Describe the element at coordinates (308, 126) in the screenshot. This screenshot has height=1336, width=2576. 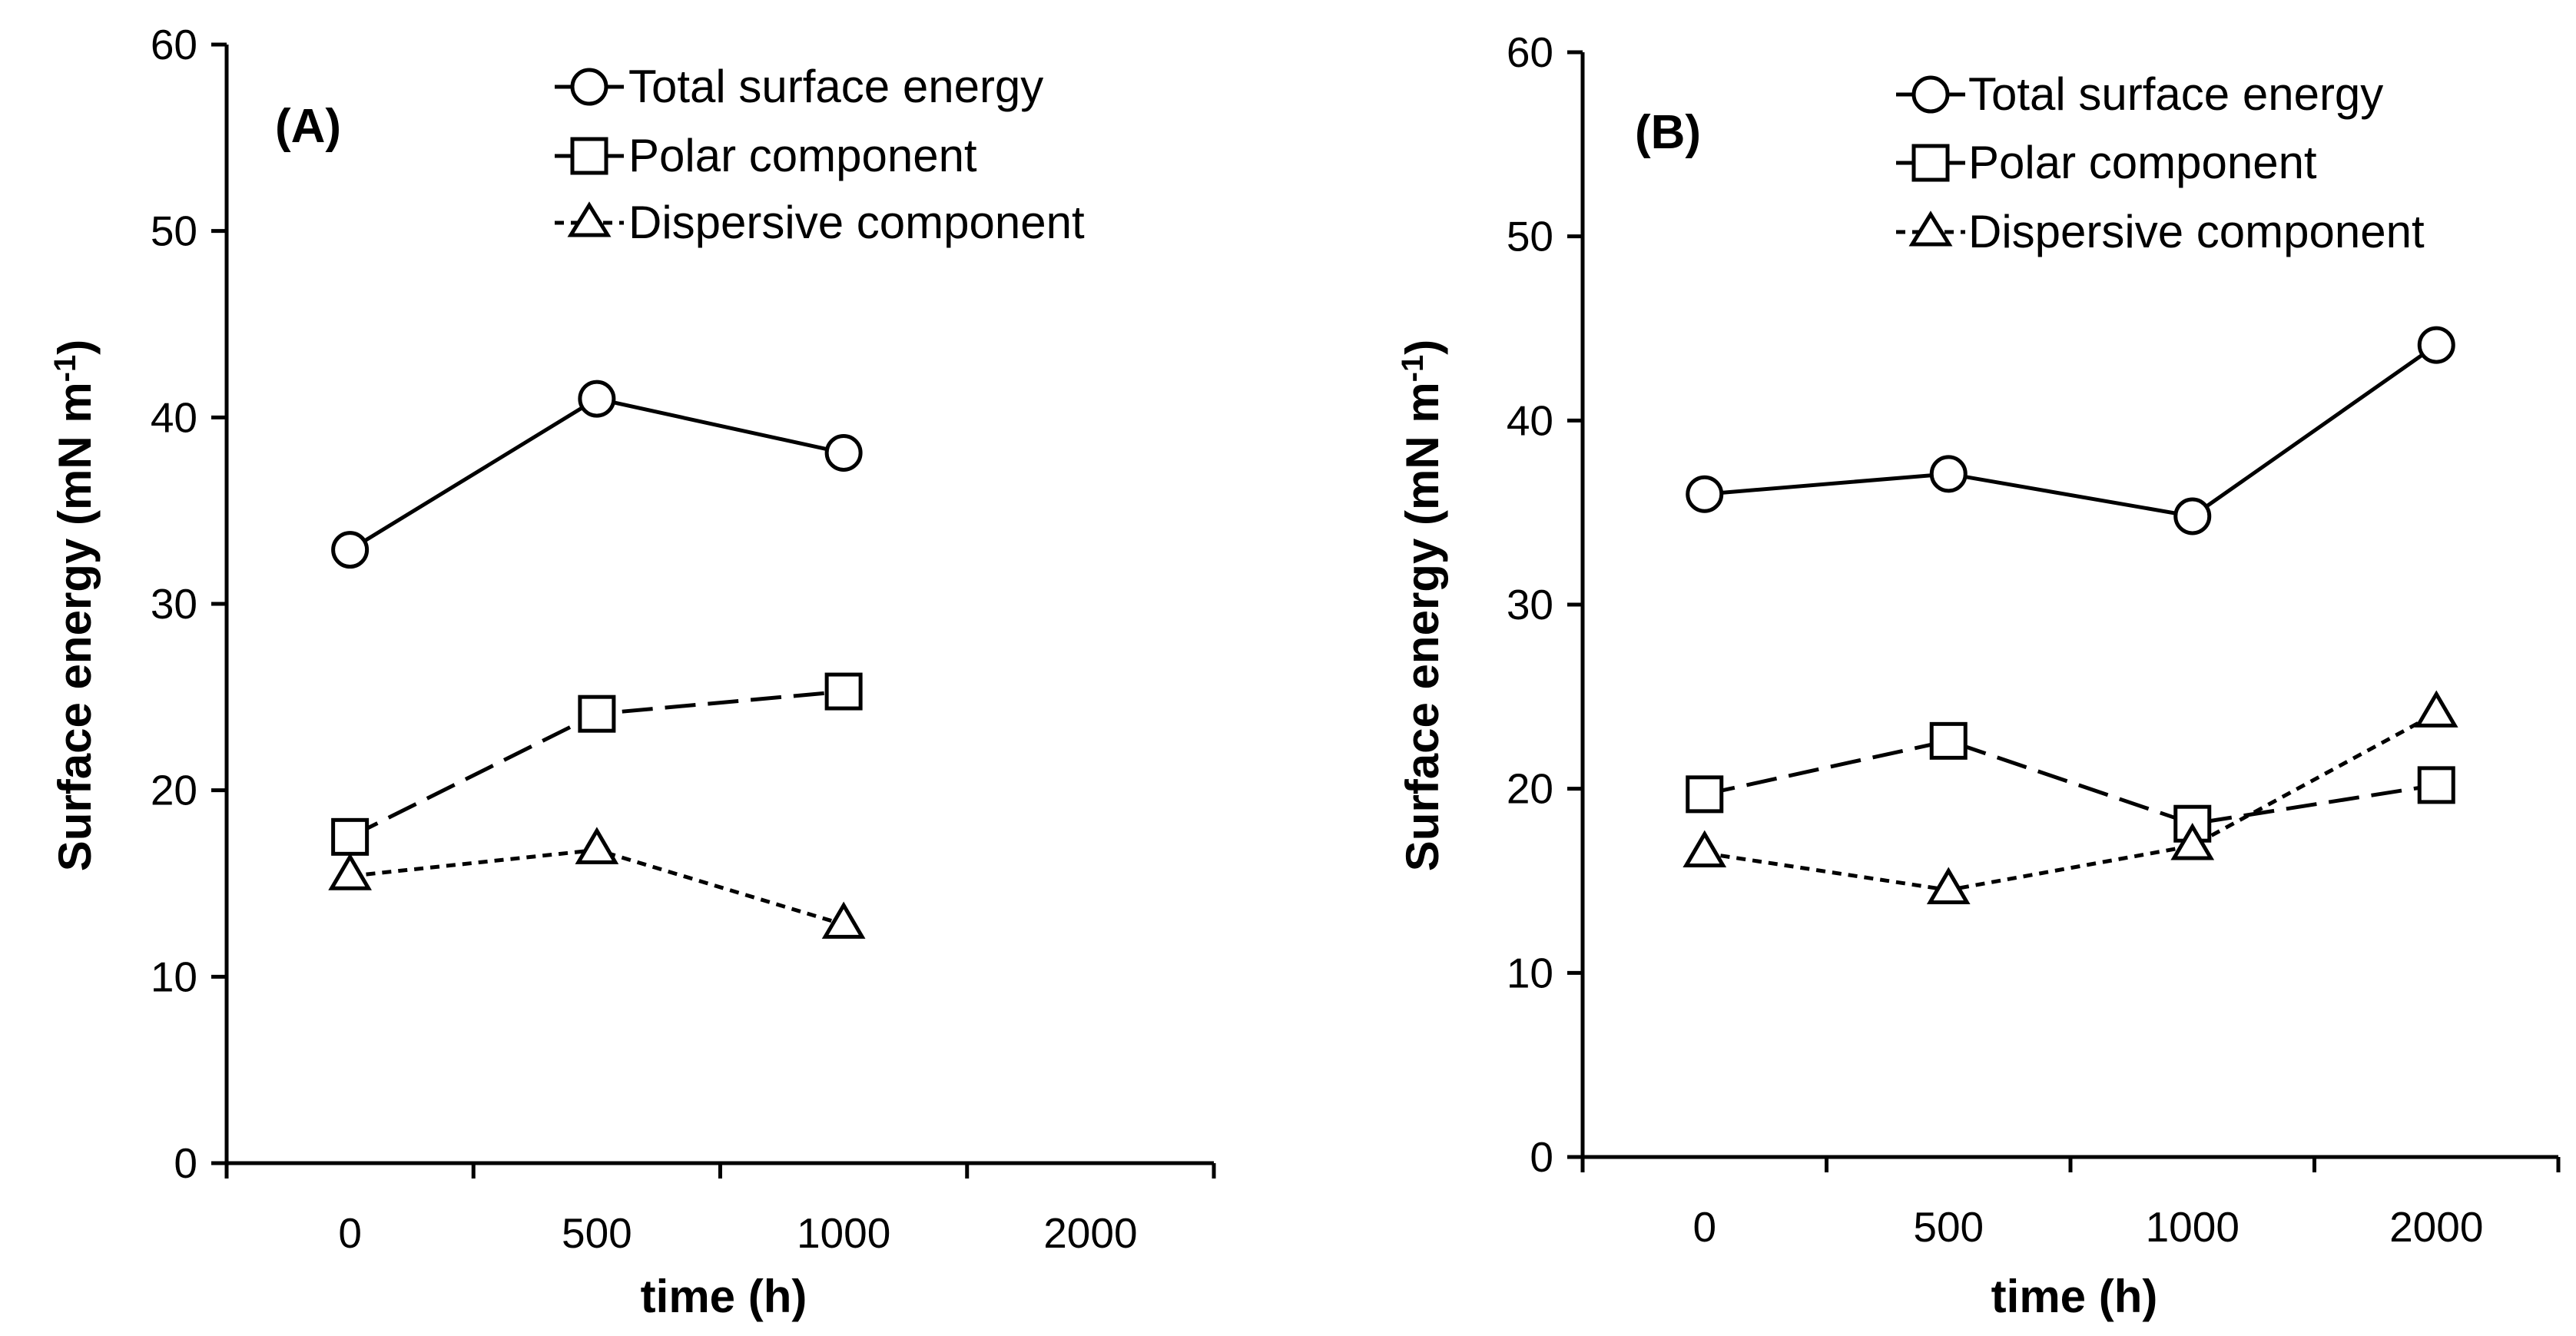
I see `panel-label: (A)` at that location.